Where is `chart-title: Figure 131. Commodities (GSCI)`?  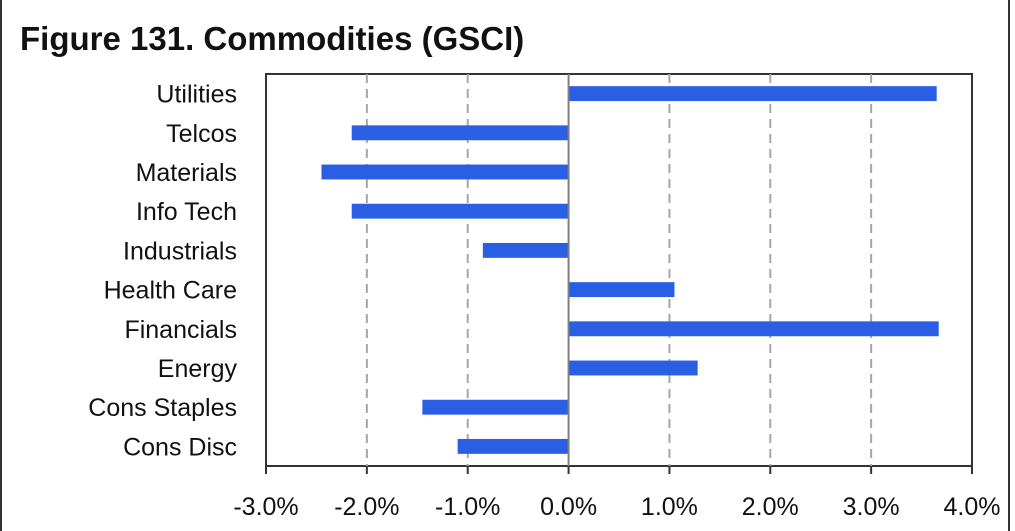 chart-title: Figure 131. Commodities (GSCI) is located at coordinates (272, 38).